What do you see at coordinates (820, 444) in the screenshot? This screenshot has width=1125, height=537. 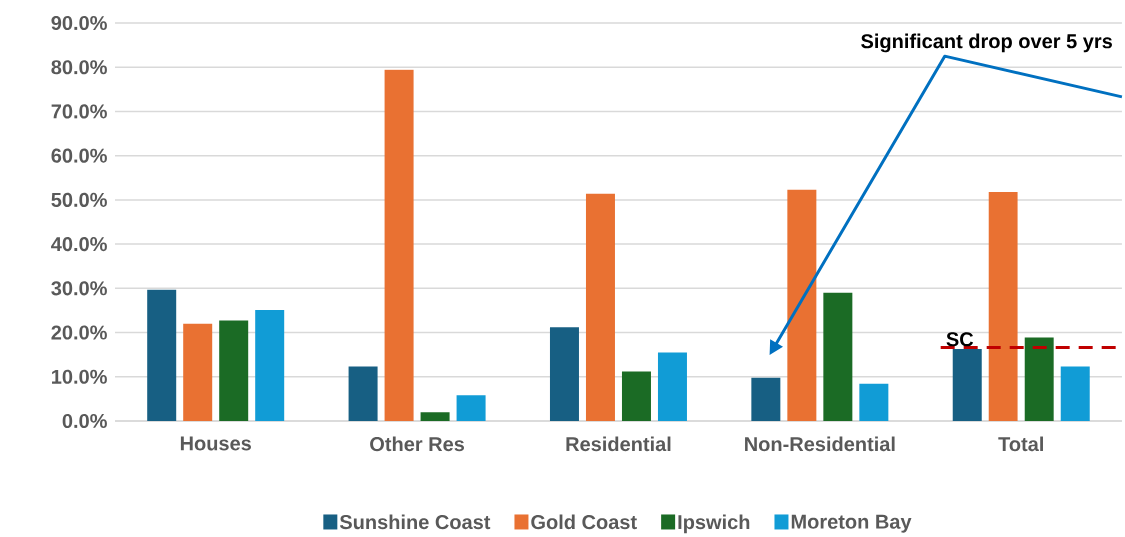 I see `x-tick-label: Non-Residential` at bounding box center [820, 444].